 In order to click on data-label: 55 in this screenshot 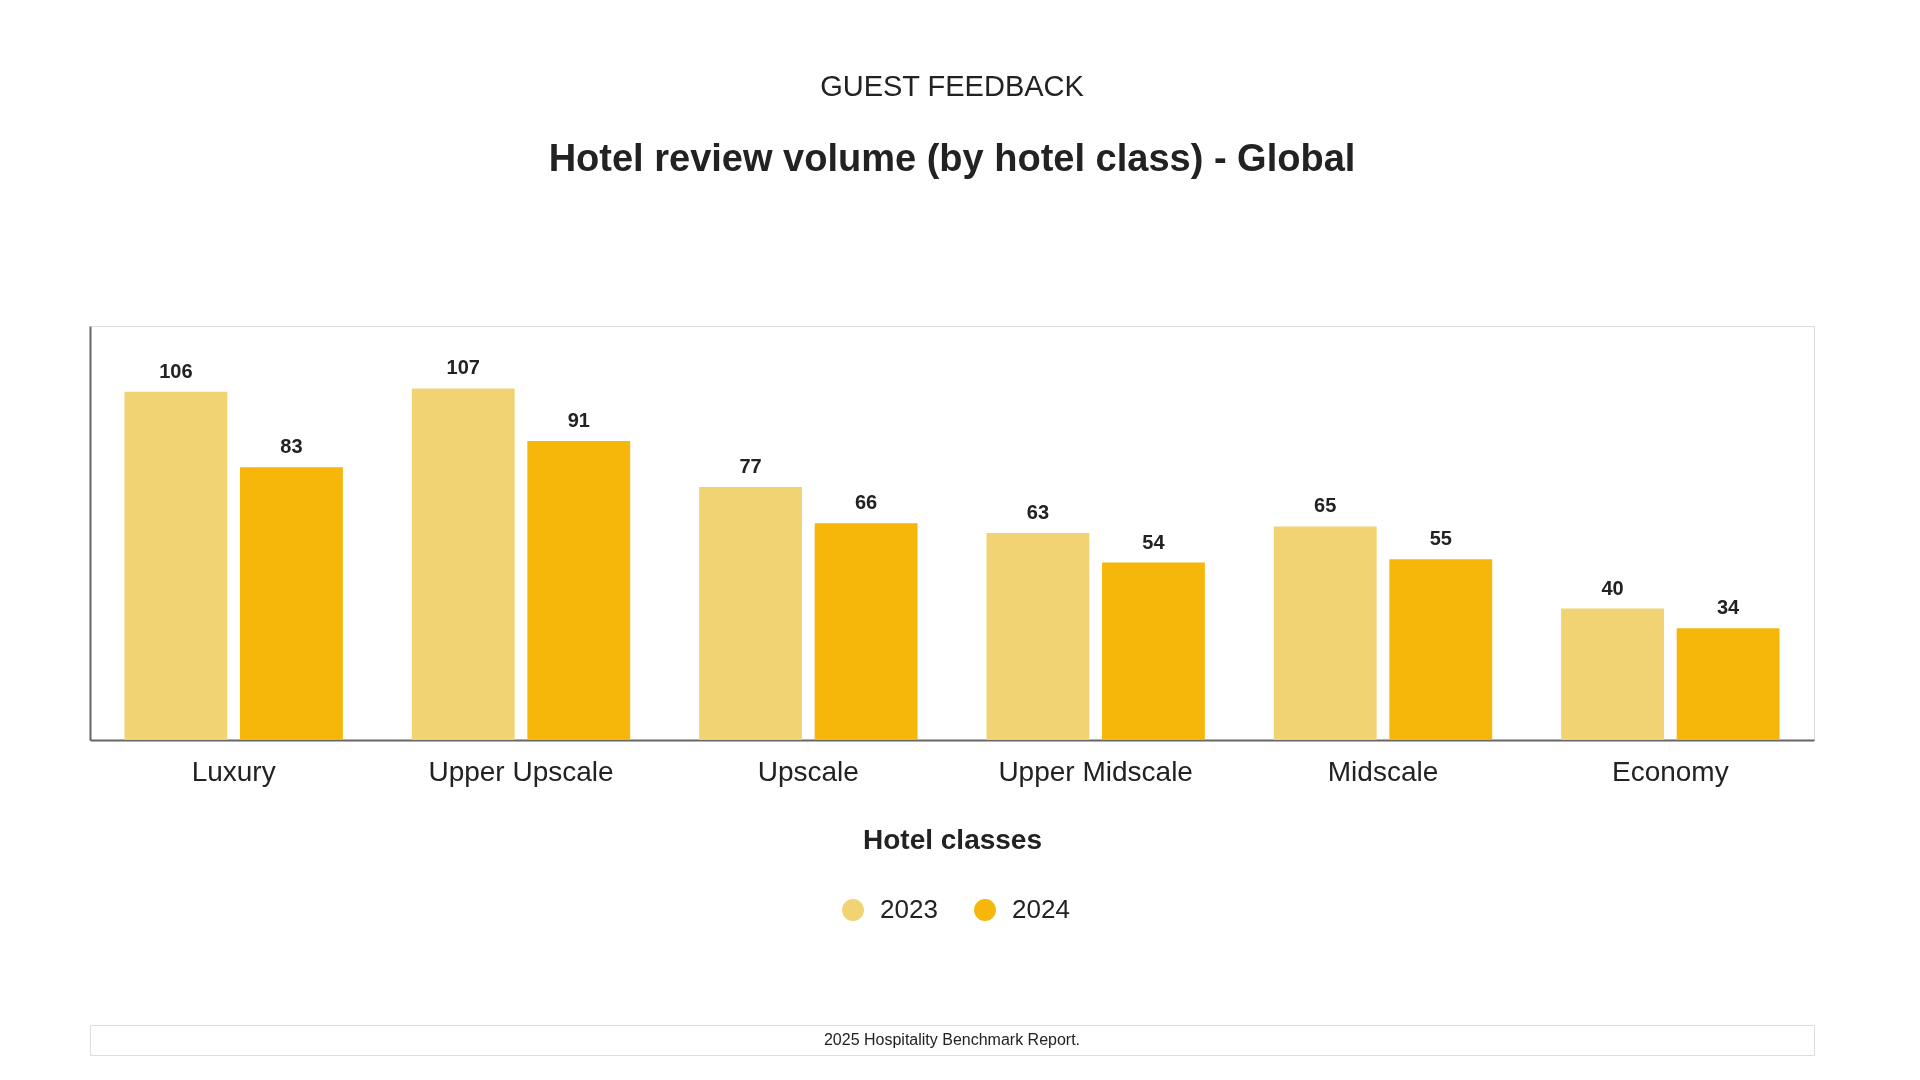, I will do `click(1440, 538)`.